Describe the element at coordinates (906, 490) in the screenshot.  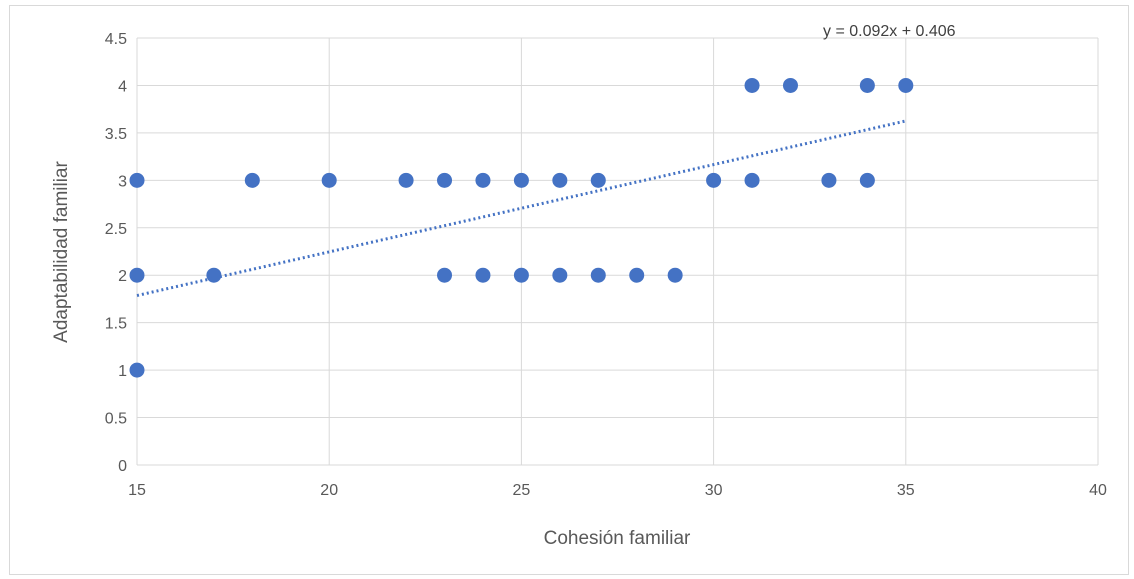
I see `x-tick-label: 35` at that location.